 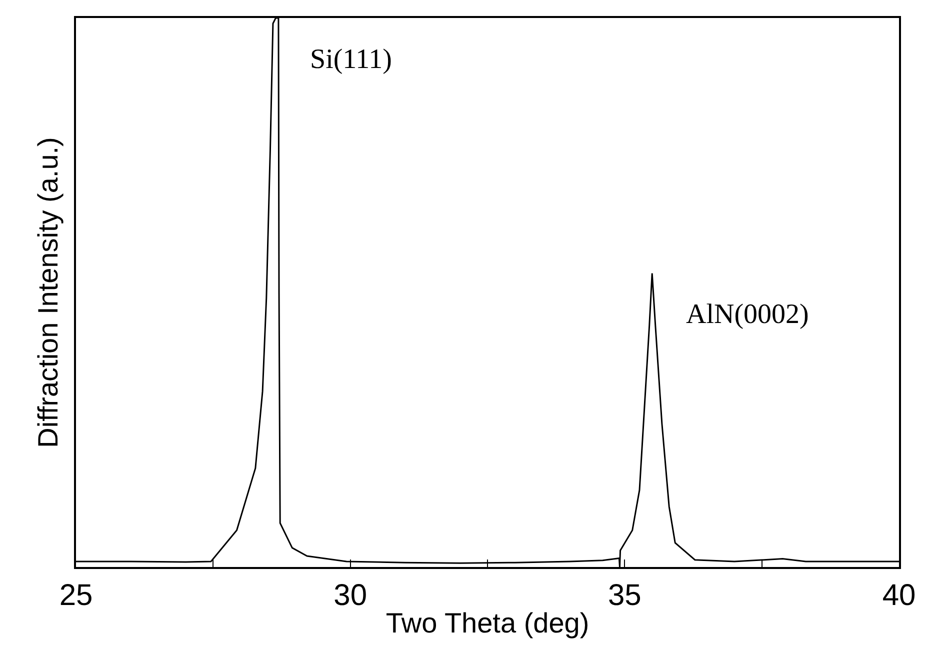 I want to click on x-tick-label: 30, so click(x=351, y=595).